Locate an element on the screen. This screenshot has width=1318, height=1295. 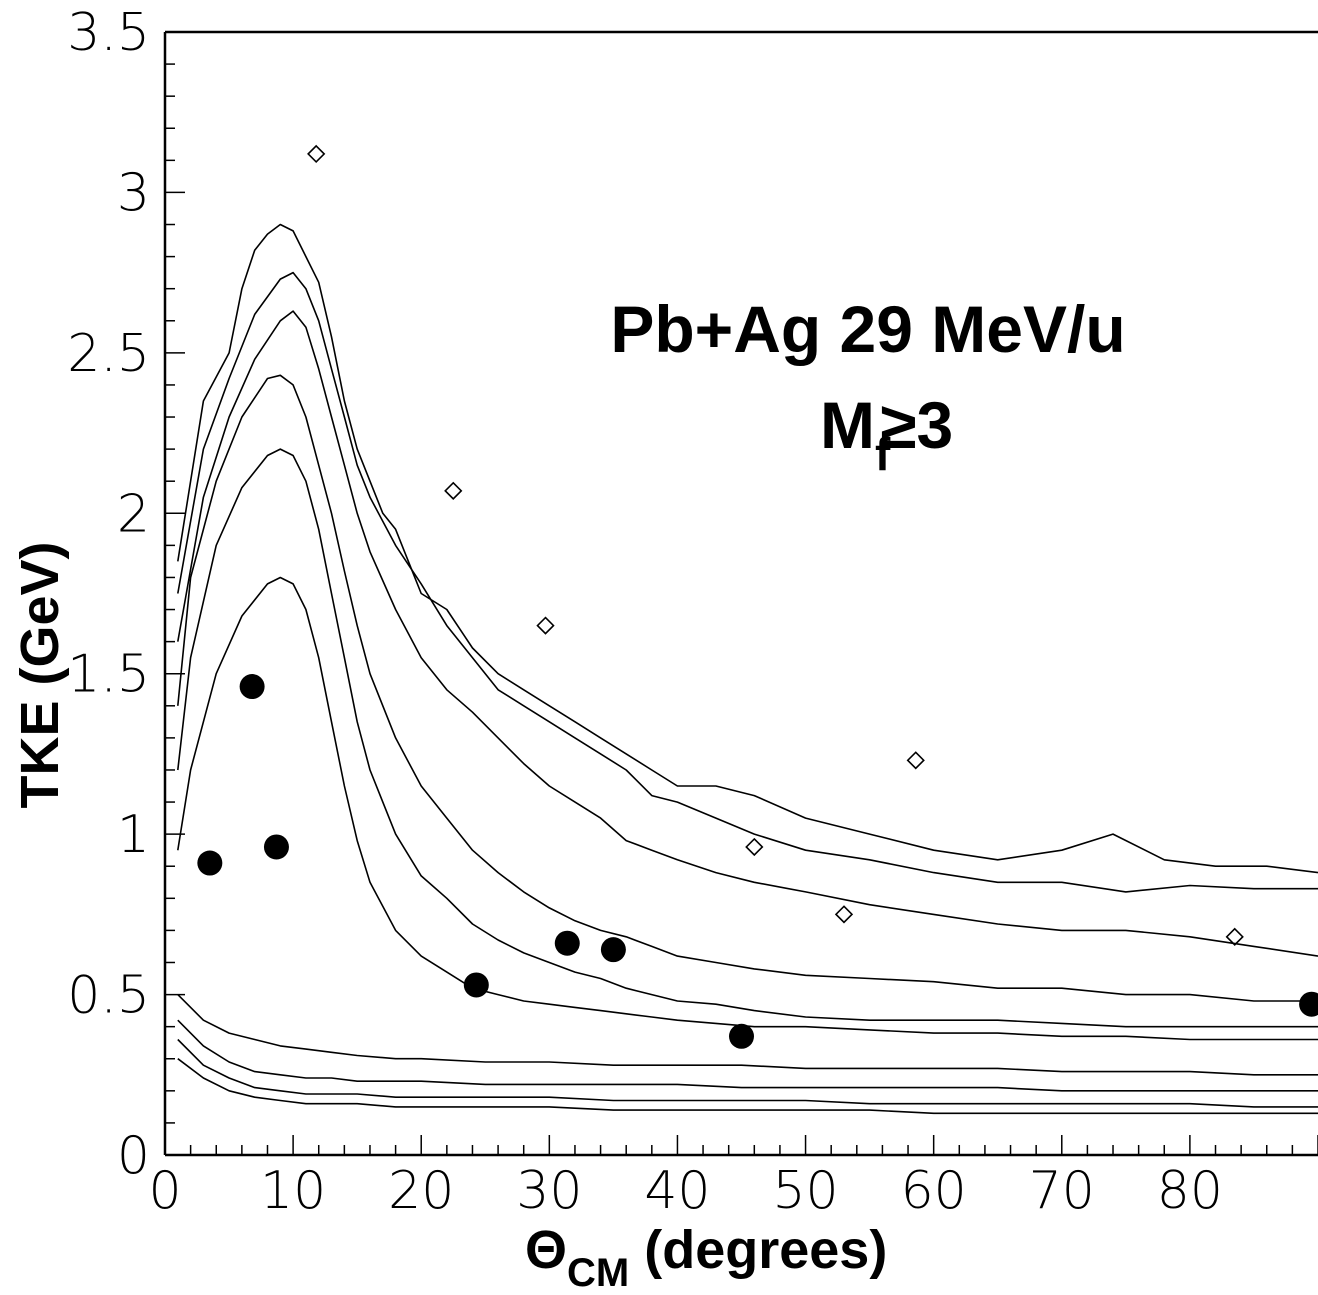
x-tick-label: 40 is located at coordinates (677, 1191).